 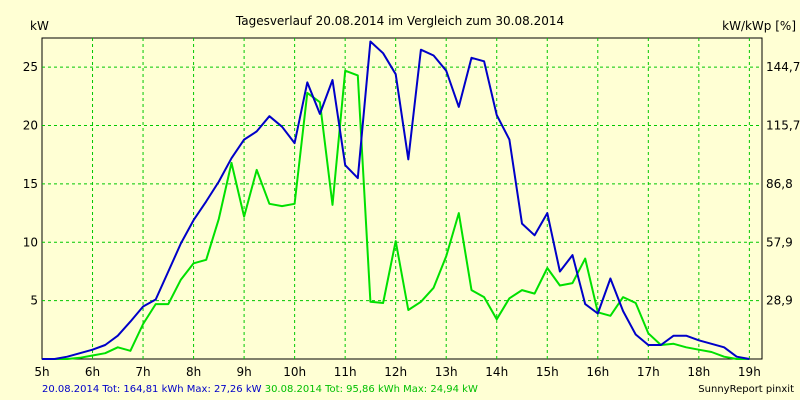 What do you see at coordinates (243, 372) in the screenshot?
I see `x-tick-label: 9h` at bounding box center [243, 372].